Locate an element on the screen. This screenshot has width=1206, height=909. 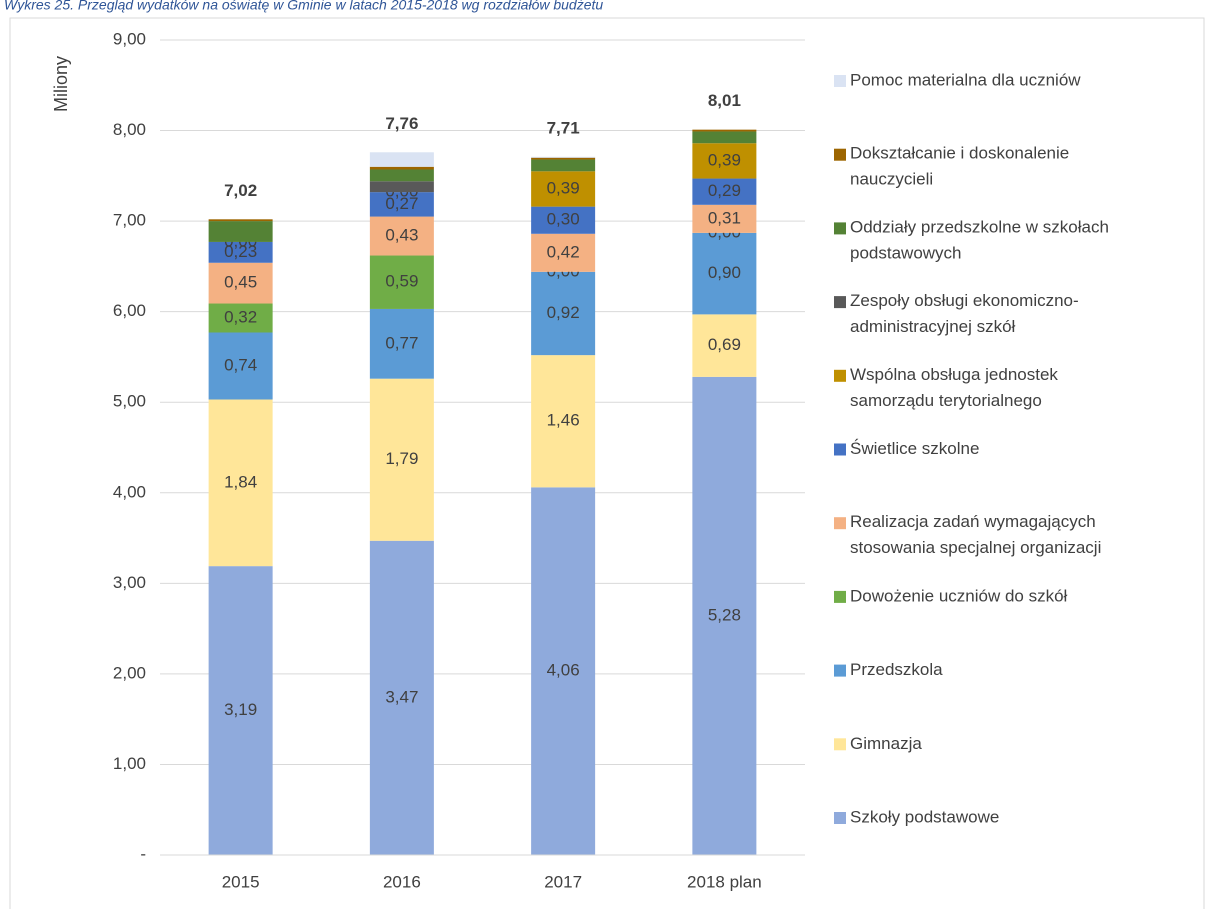
total-label: 7,02 is located at coordinates (240, 190).